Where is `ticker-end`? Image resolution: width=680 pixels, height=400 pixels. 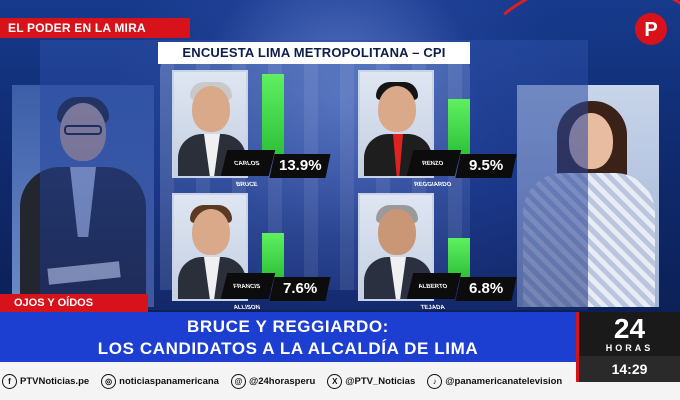 ticker-end is located at coordinates (628, 391).